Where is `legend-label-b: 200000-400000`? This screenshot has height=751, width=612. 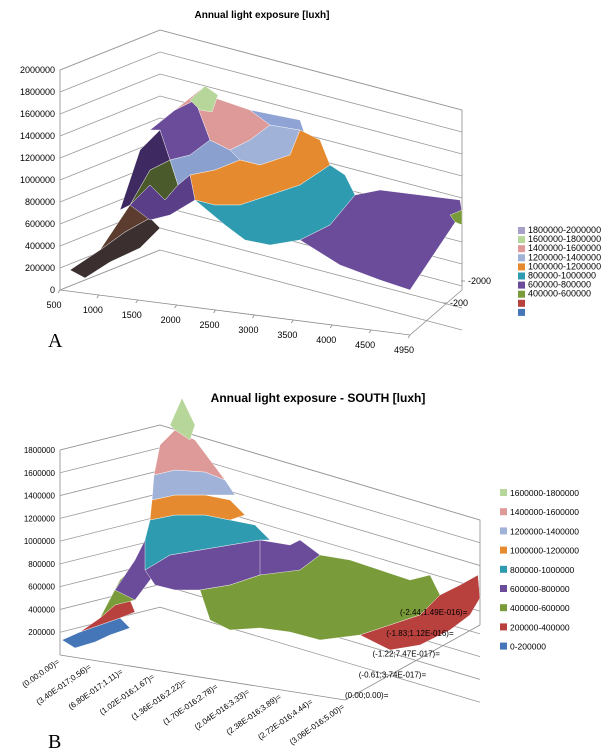 legend-label-b: 200000-400000 is located at coordinates (540, 627).